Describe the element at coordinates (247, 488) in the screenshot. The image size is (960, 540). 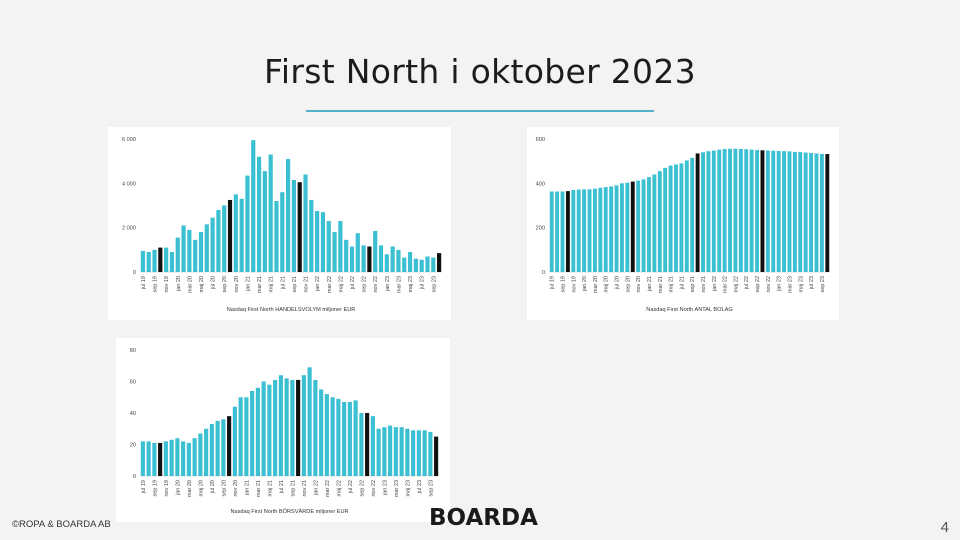
I see `x-tick-label: jan 21` at that location.